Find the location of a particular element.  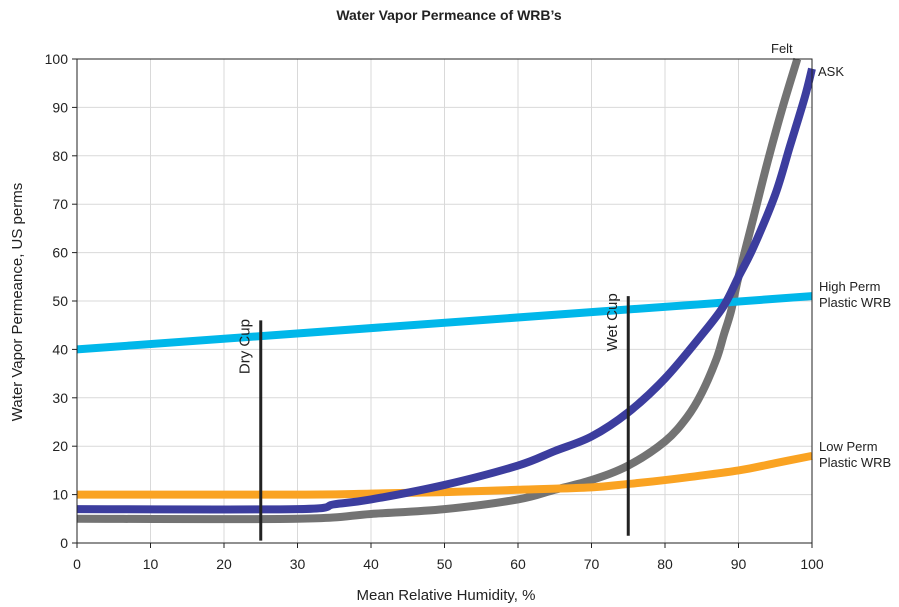

x-axis-label: Mean Relative Humidity, % is located at coordinates (446, 595).